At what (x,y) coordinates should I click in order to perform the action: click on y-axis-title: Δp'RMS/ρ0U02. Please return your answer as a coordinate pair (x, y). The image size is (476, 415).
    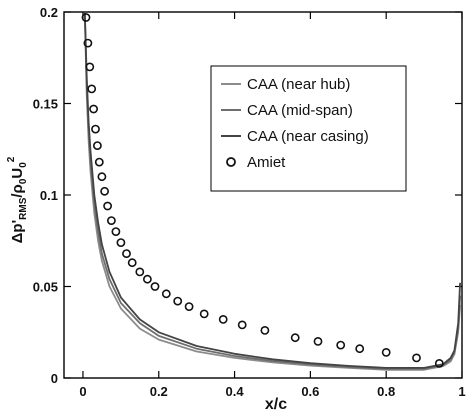
    Looking at the image, I should click on (17, 199).